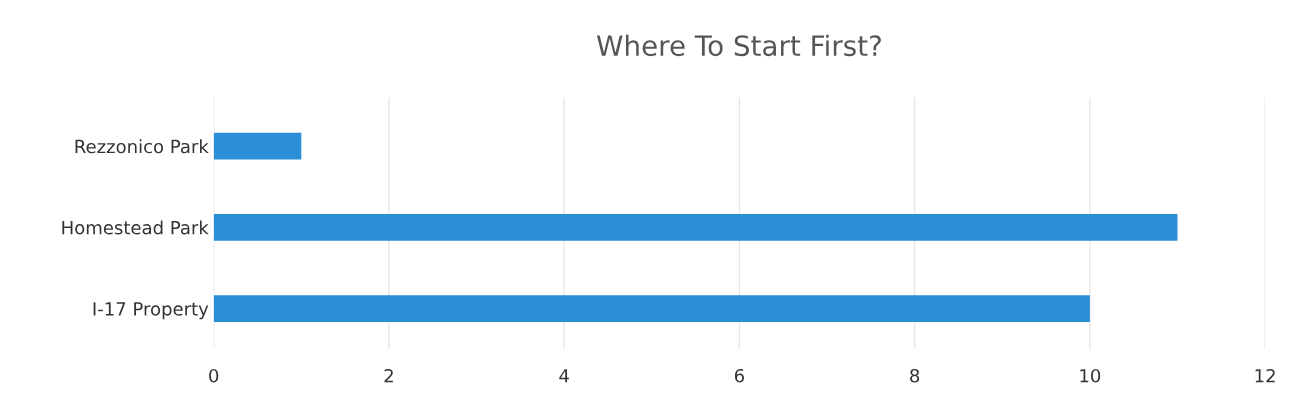 Image resolution: width=1311 pixels, height=406 pixels. What do you see at coordinates (564, 376) in the screenshot?
I see `x-tick-label: 4` at bounding box center [564, 376].